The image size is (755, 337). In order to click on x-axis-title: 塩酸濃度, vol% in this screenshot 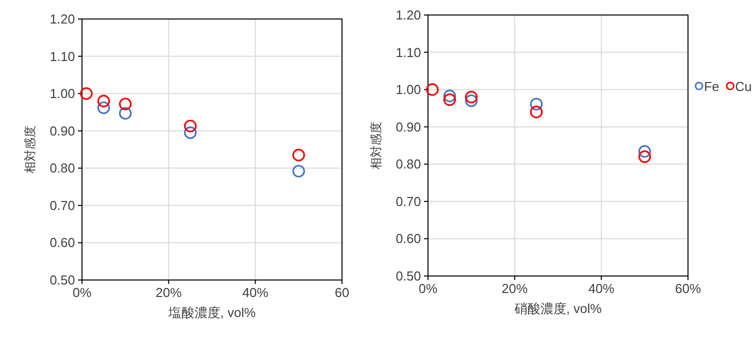, I will do `click(211, 312)`.